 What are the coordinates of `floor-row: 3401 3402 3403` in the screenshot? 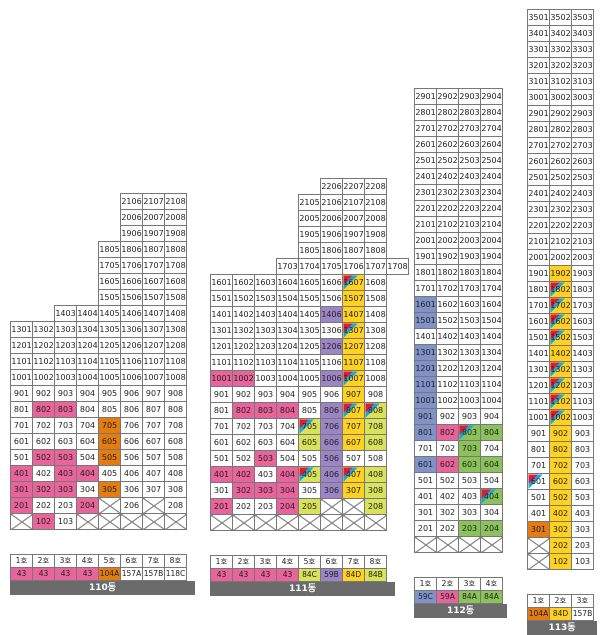 It's located at (560, 33).